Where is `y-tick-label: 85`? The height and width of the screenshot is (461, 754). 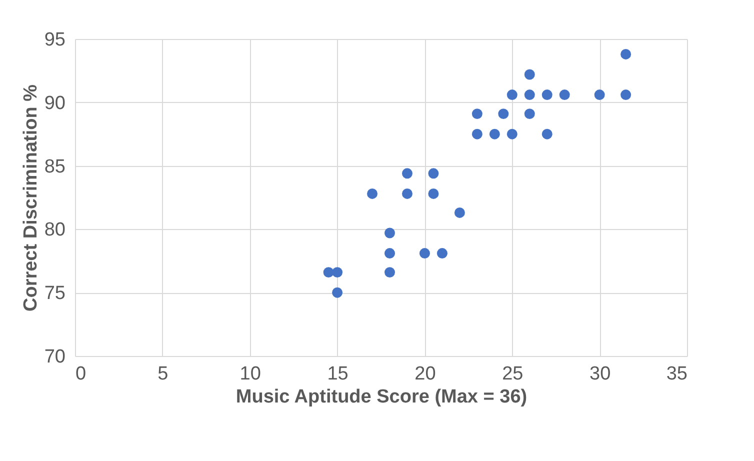 y-tick-label: 85 is located at coordinates (55, 167).